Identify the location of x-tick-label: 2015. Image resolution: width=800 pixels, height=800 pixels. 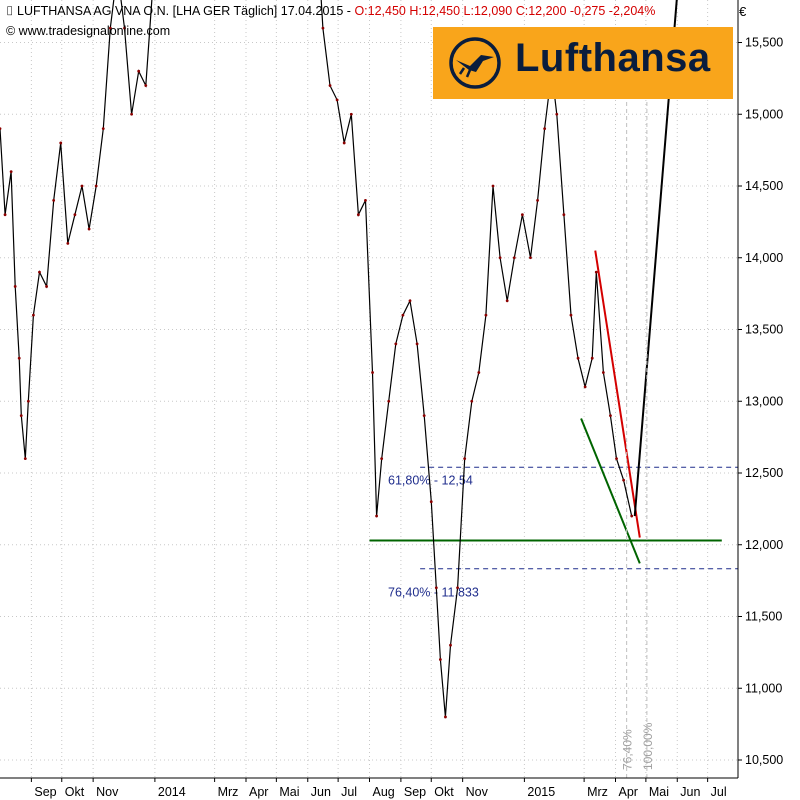
(541, 792).